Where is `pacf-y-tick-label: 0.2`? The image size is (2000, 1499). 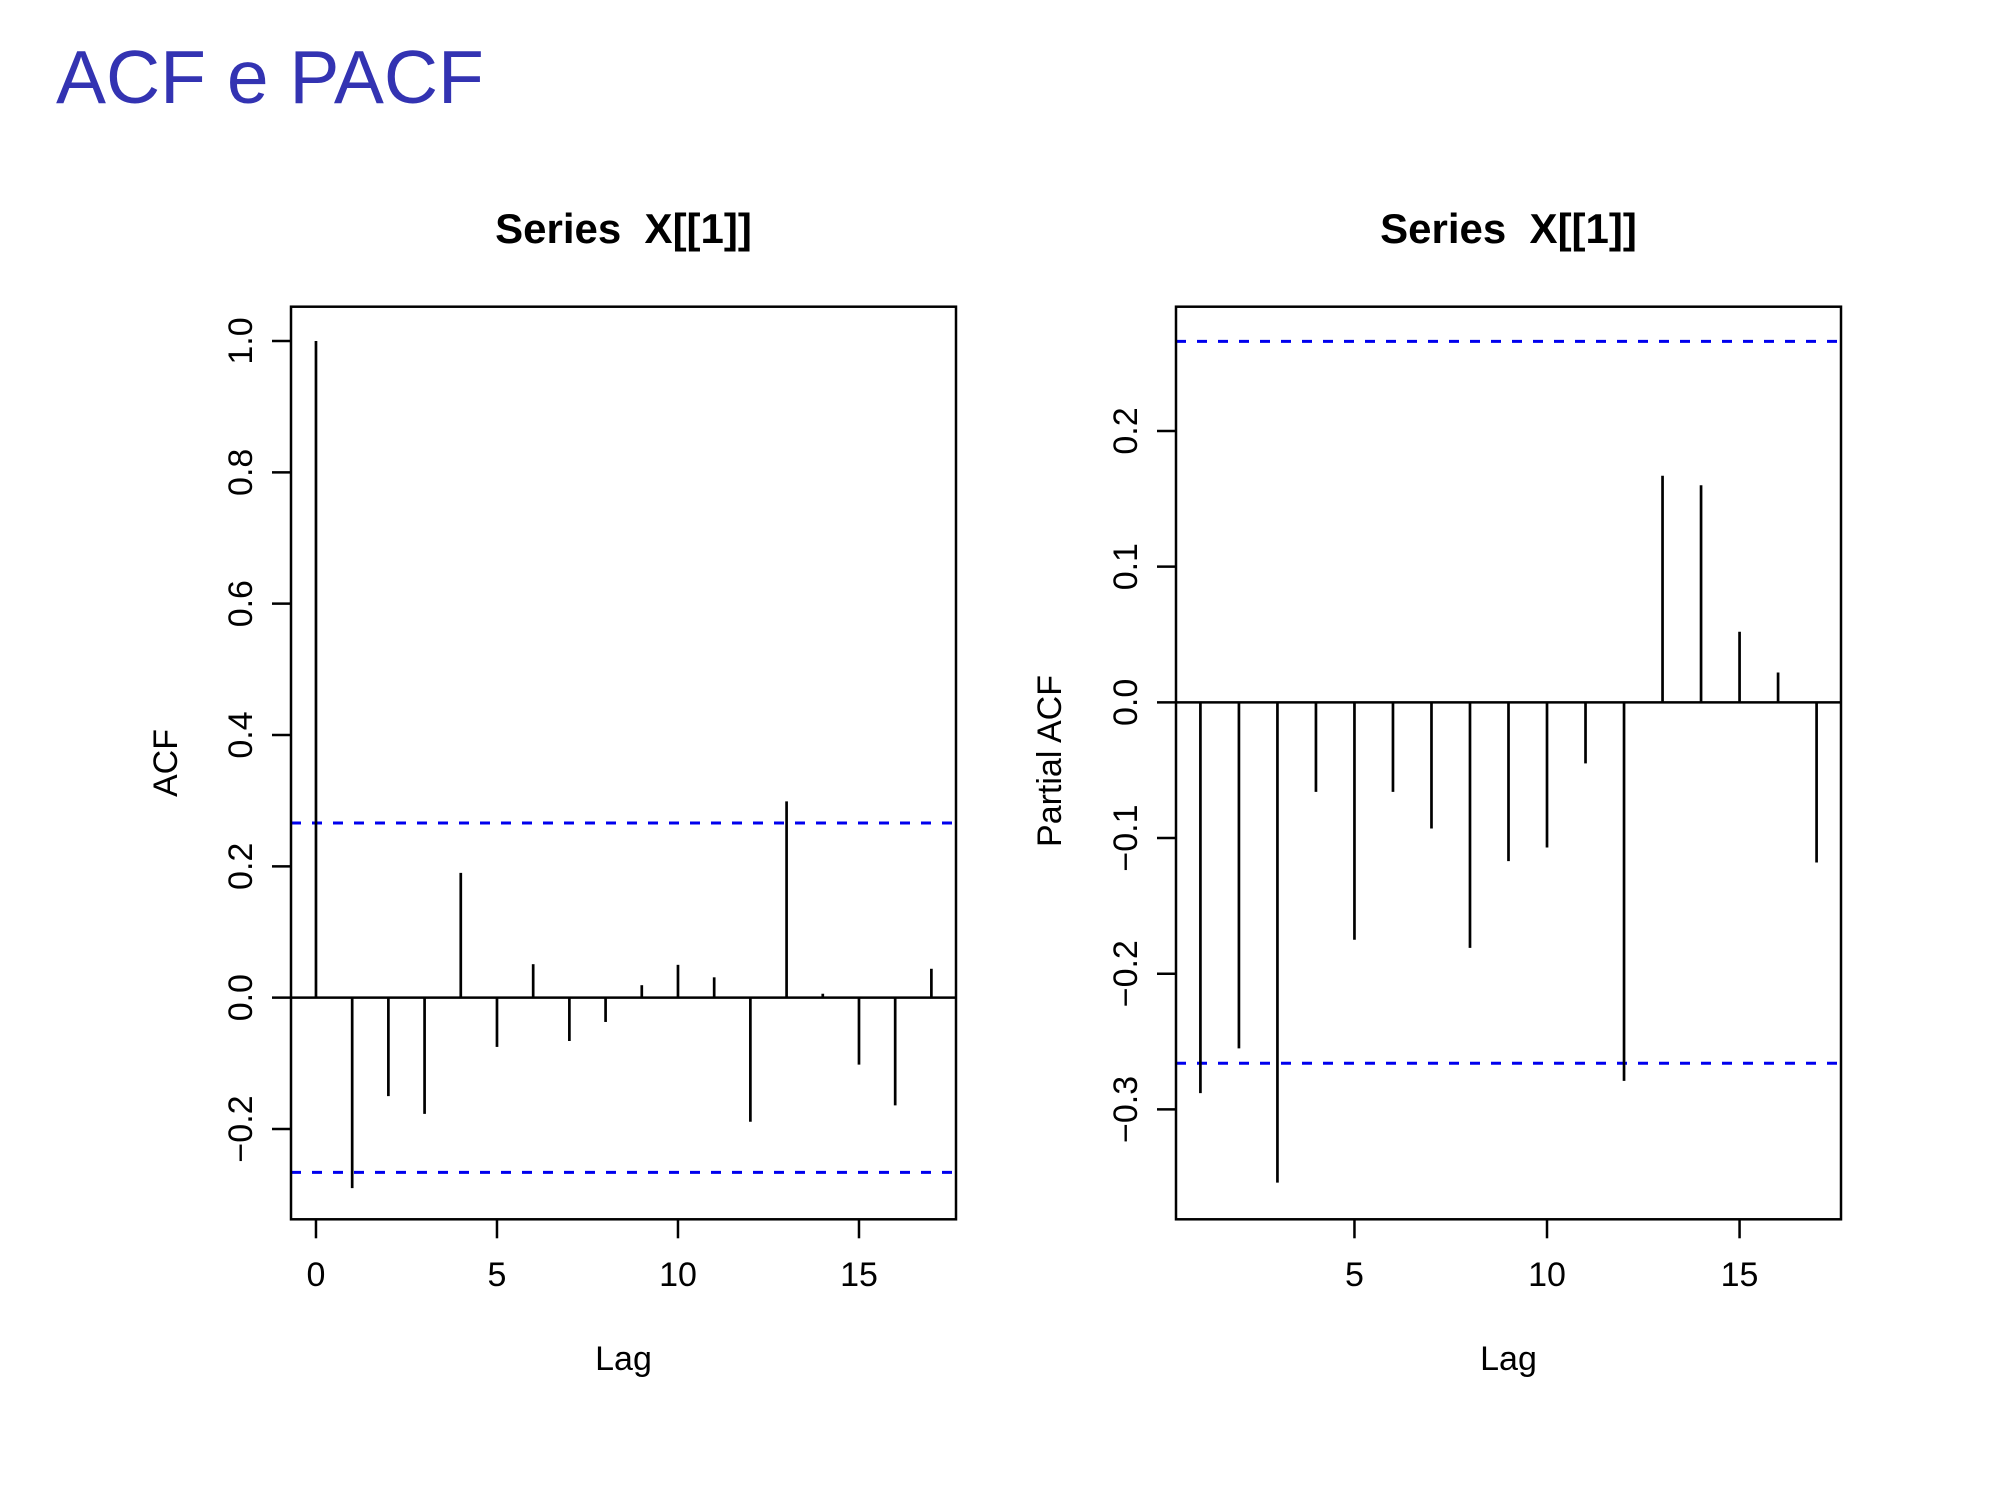 pacf-y-tick-label: 0.2 is located at coordinates (1126, 430).